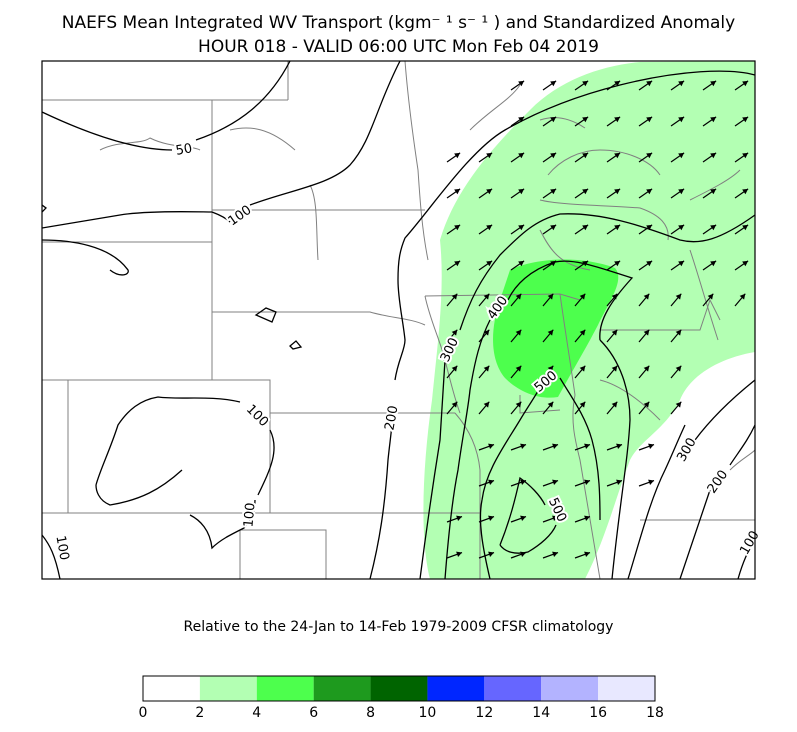 The image size is (797, 732). Describe the element at coordinates (257, 713) in the screenshot. I see `colorbar-tick-label: 4` at that location.